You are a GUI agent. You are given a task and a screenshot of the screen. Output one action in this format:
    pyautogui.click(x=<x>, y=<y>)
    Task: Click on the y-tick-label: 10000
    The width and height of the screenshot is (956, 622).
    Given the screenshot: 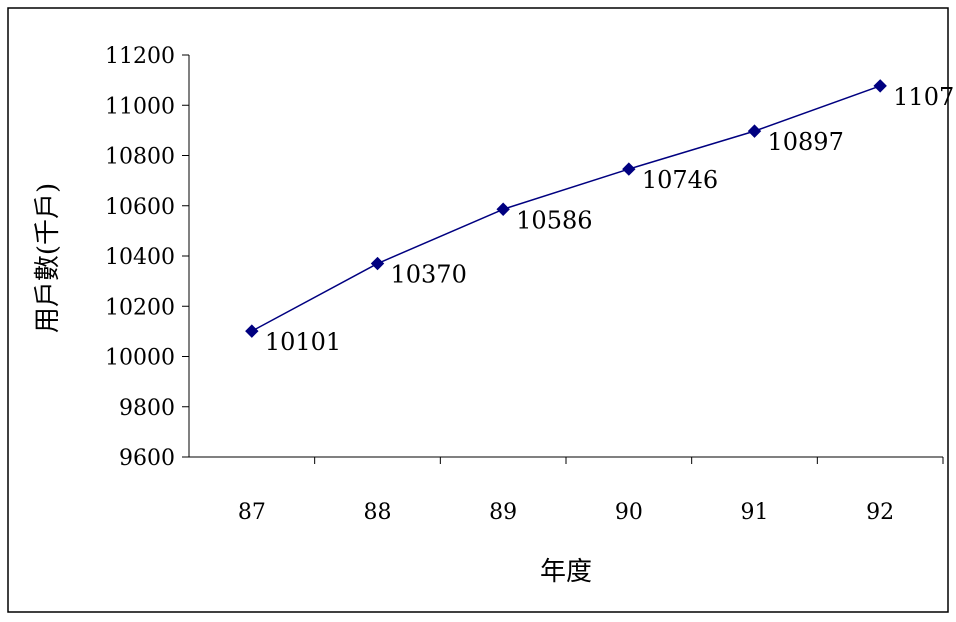 What is the action you would take?
    pyautogui.click(x=140, y=358)
    